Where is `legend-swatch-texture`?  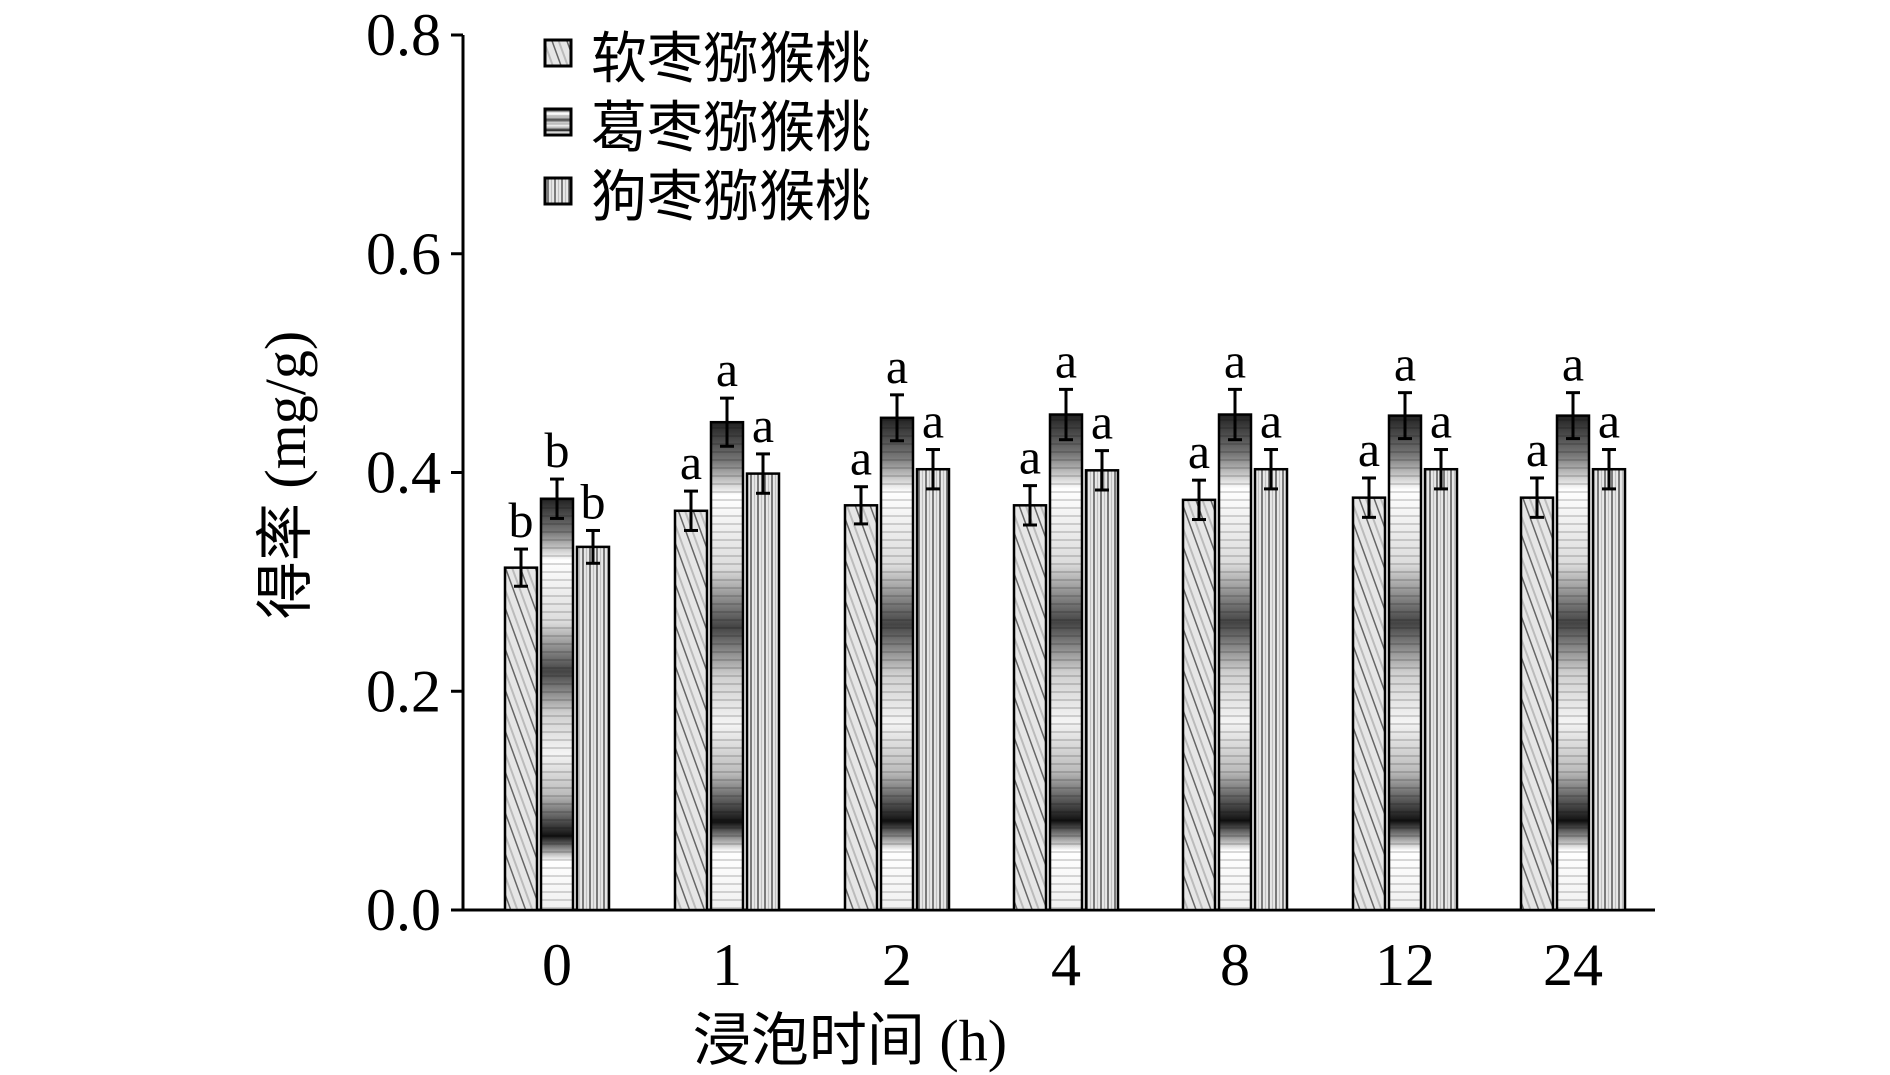 legend-swatch-texture is located at coordinates (558, 122).